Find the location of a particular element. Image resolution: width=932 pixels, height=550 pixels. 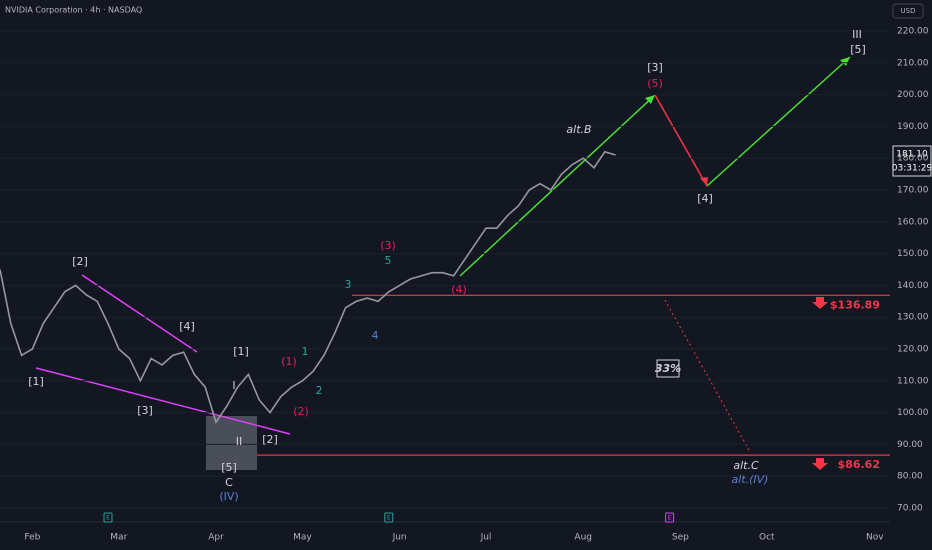

x-tick-label: Oct is located at coordinates (767, 538).